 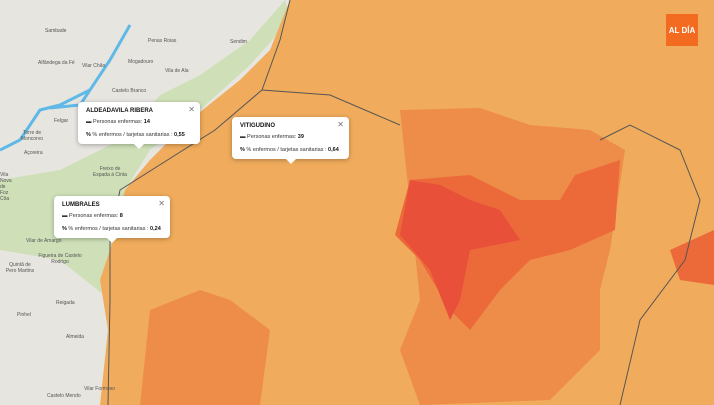 I want to click on place-label: Quintã de Pero Martins, so click(x=20, y=268).